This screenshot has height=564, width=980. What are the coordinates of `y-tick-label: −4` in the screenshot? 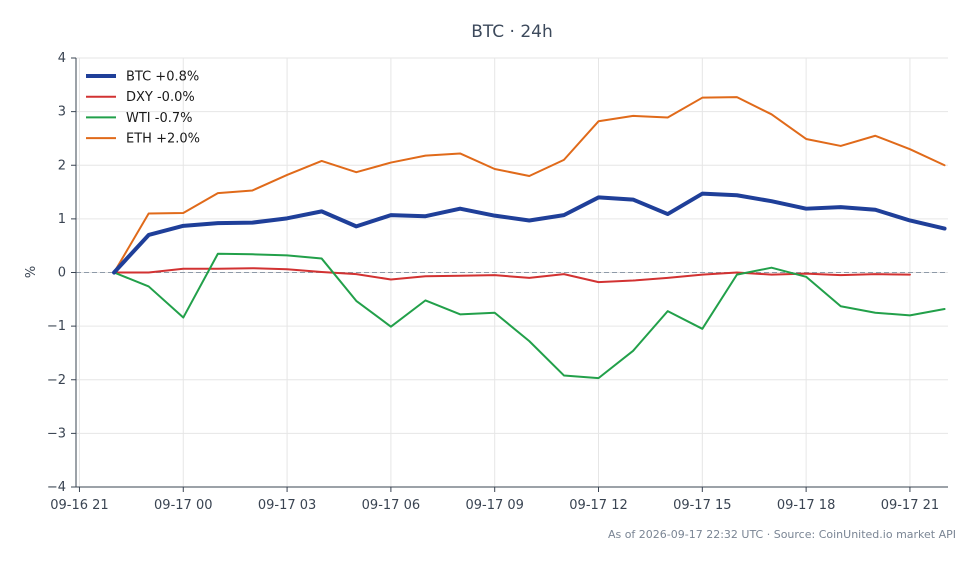 It's located at (56, 487).